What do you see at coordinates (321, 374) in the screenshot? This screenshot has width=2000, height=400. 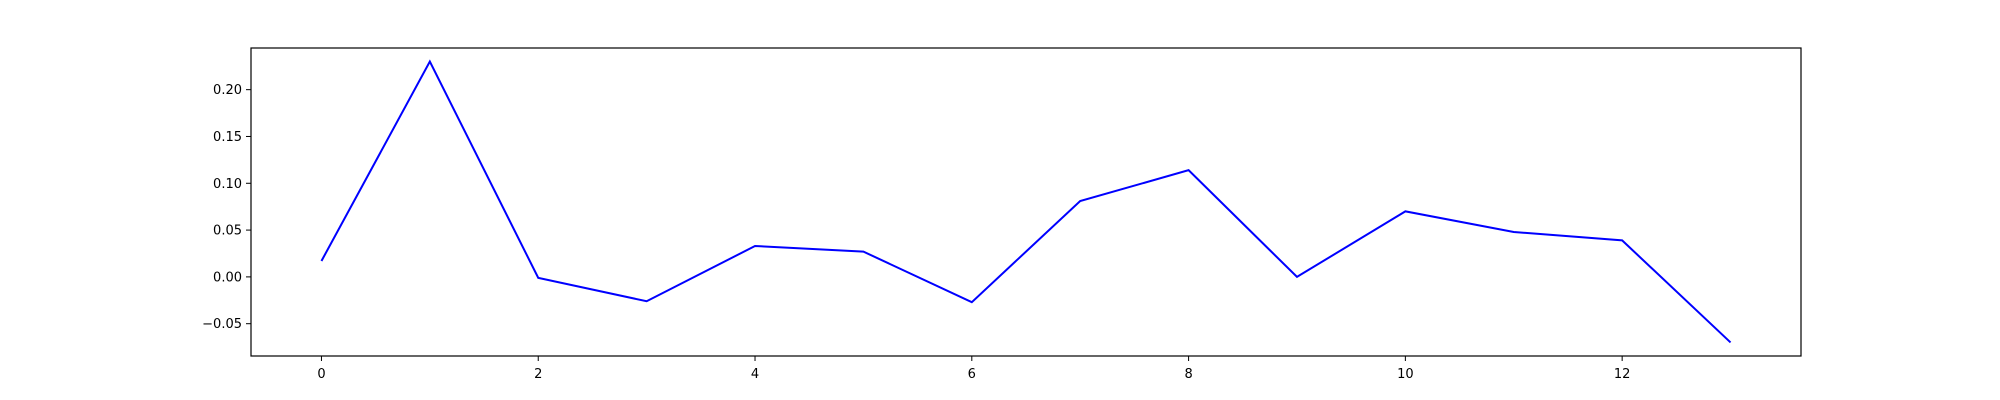 I see `x-tick-label: 0` at bounding box center [321, 374].